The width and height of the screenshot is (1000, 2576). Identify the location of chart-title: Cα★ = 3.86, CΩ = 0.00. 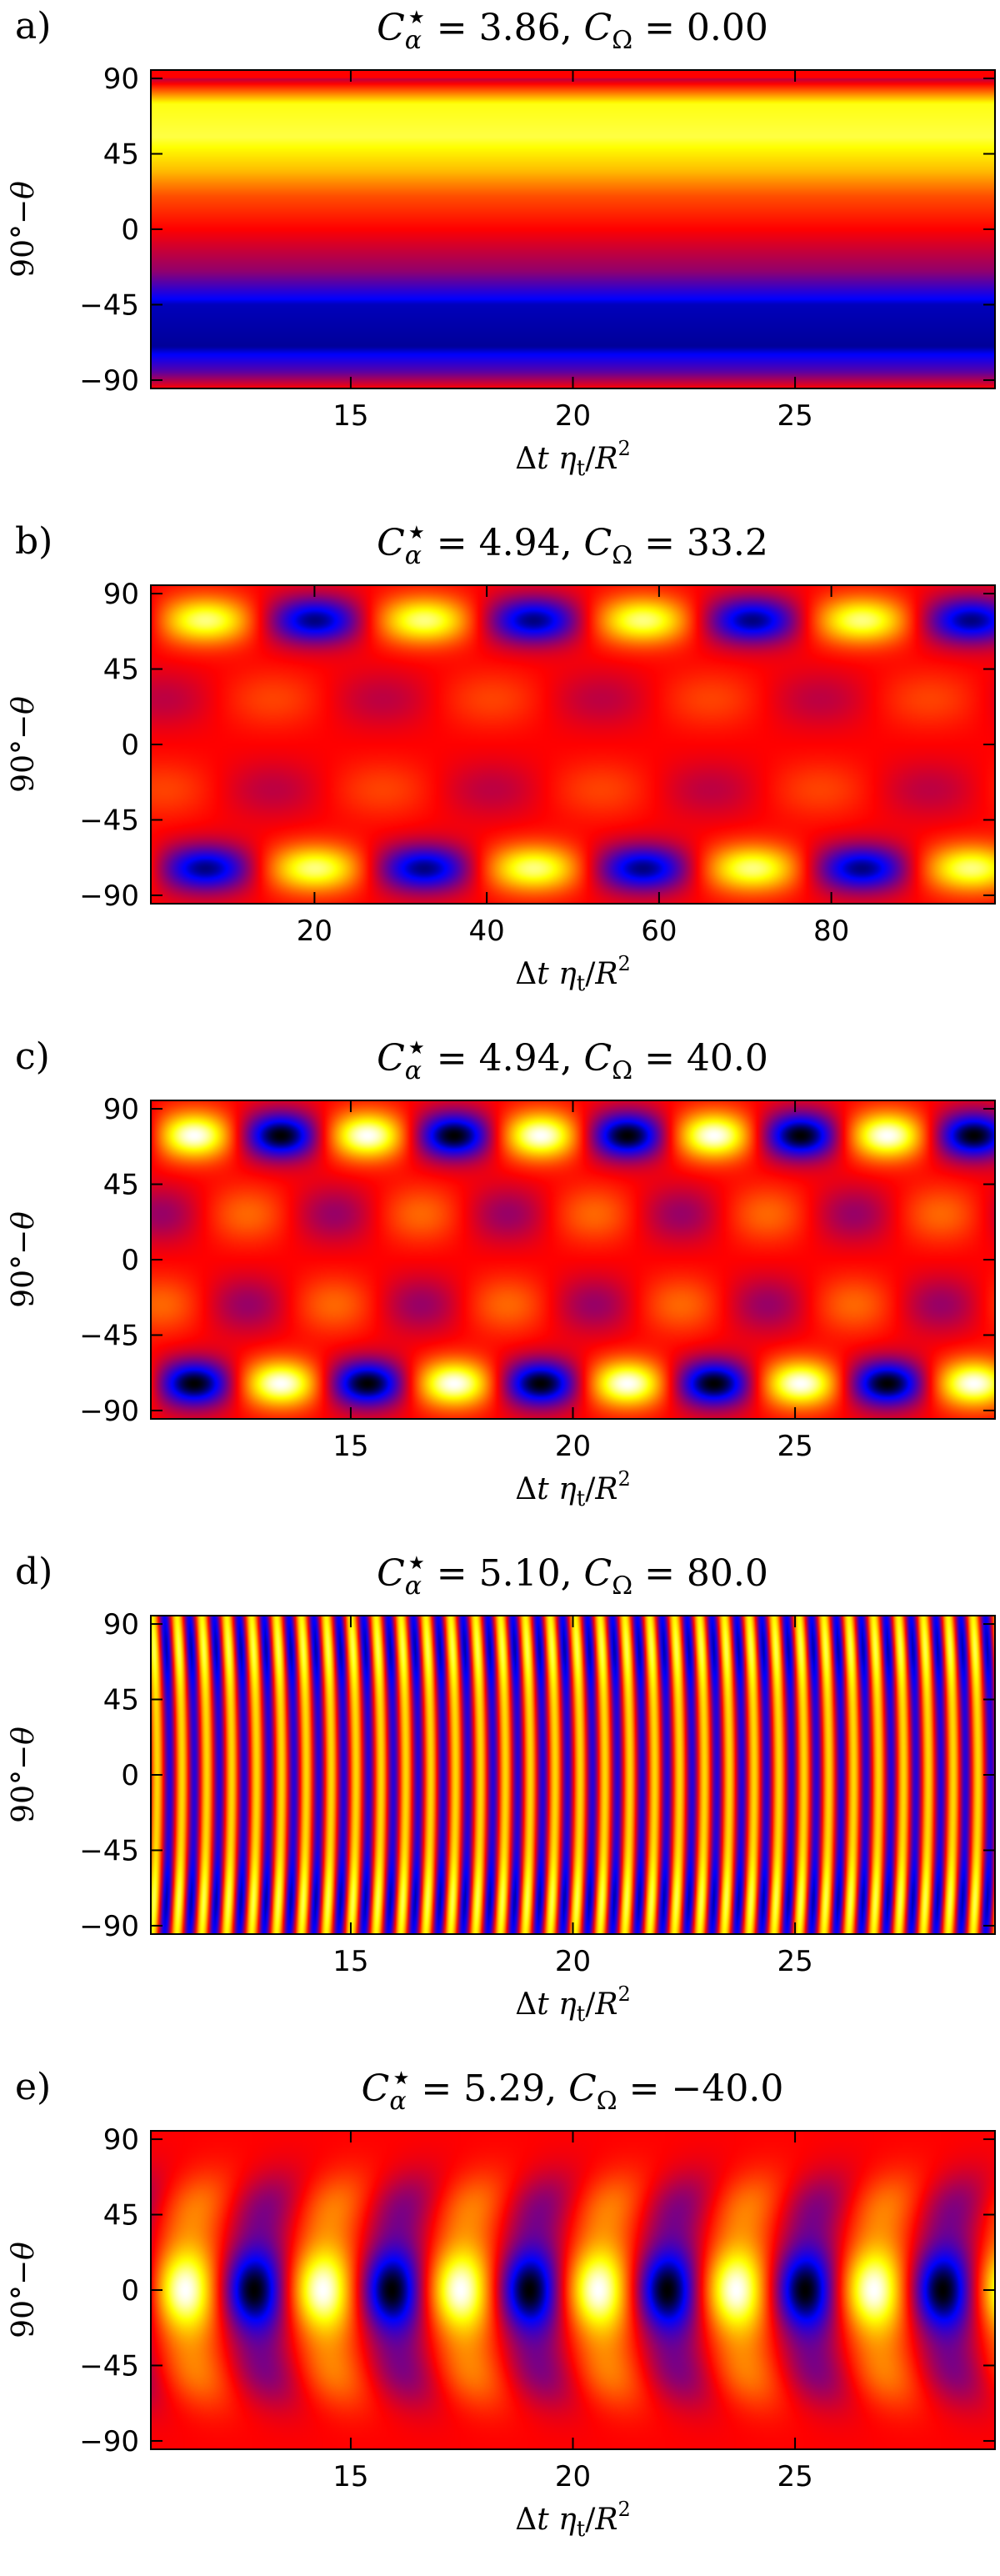
(572, 31).